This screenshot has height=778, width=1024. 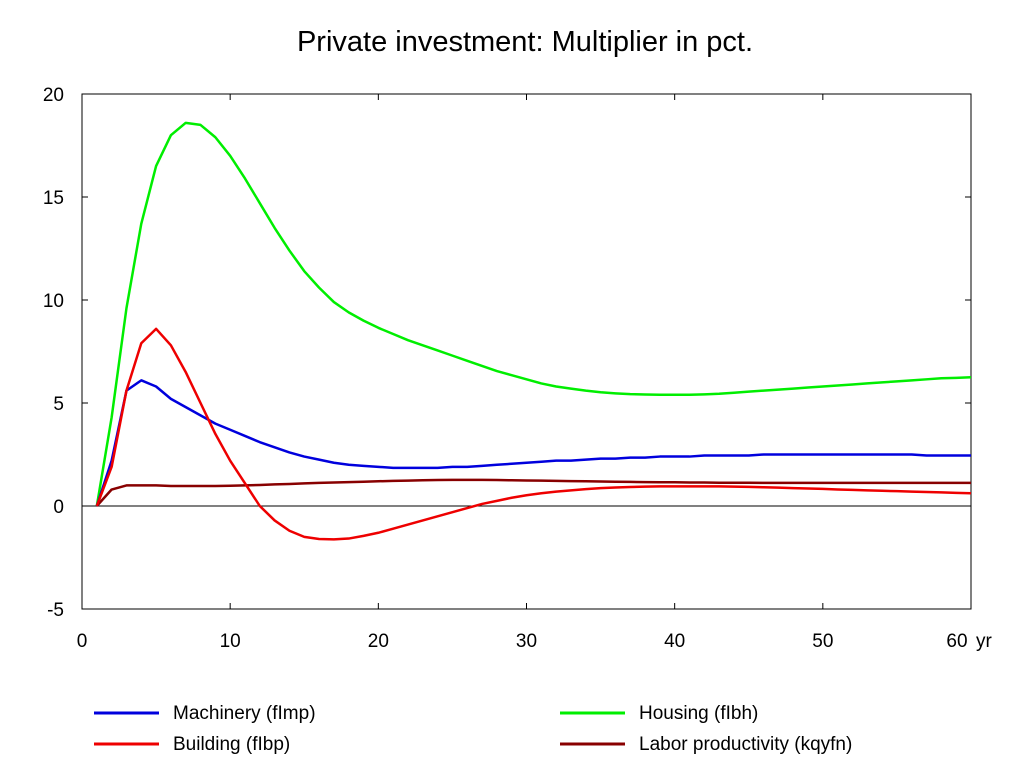 What do you see at coordinates (745, 744) in the screenshot?
I see `legend-label: Labor productivity (kqyfn)` at bounding box center [745, 744].